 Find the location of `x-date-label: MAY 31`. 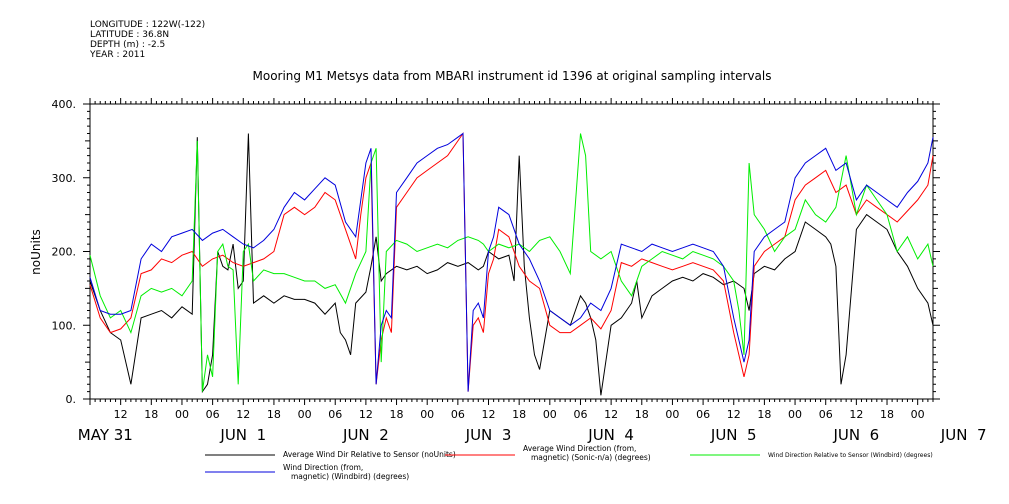

x-date-label: MAY 31 is located at coordinates (105, 435).